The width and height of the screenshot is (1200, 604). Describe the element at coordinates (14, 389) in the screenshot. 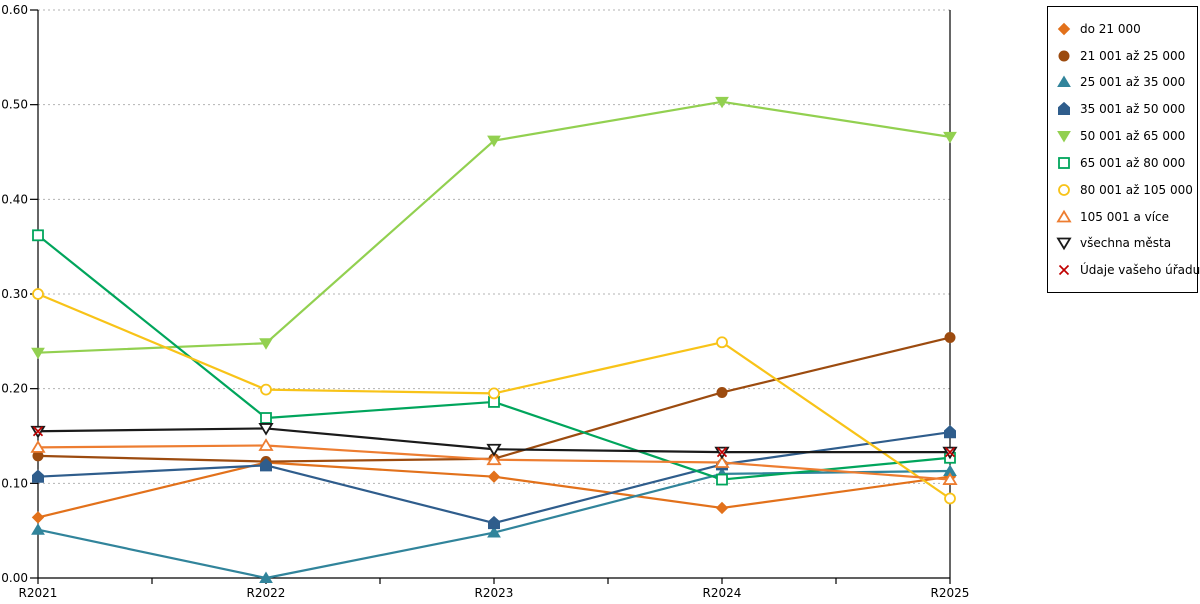

I see `y-tick-label: 0.20` at that location.